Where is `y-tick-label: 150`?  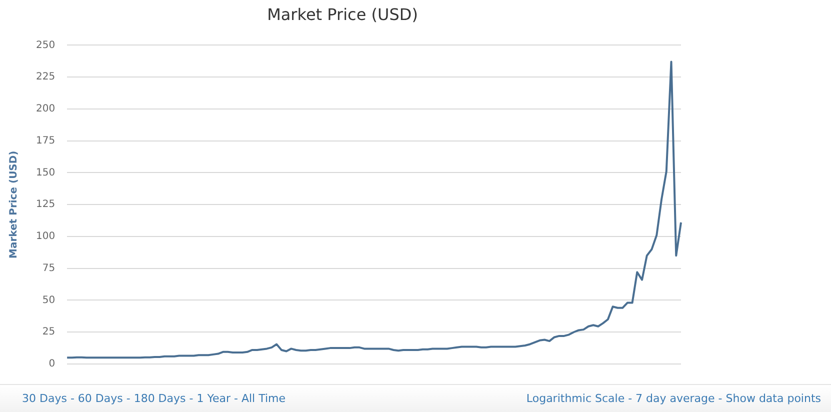
y-tick-label: 150 is located at coordinates (46, 172).